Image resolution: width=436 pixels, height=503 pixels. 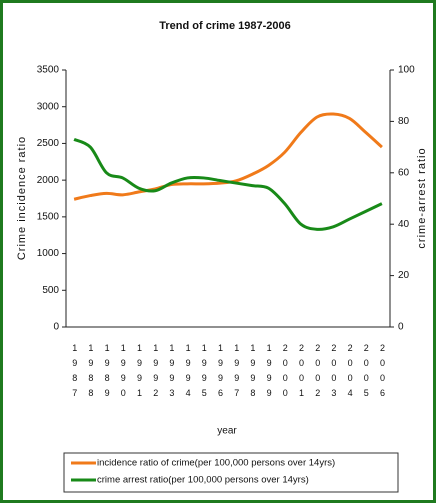 What do you see at coordinates (253, 373) in the screenshot?
I see `x-tick-label: 1998` at bounding box center [253, 373].